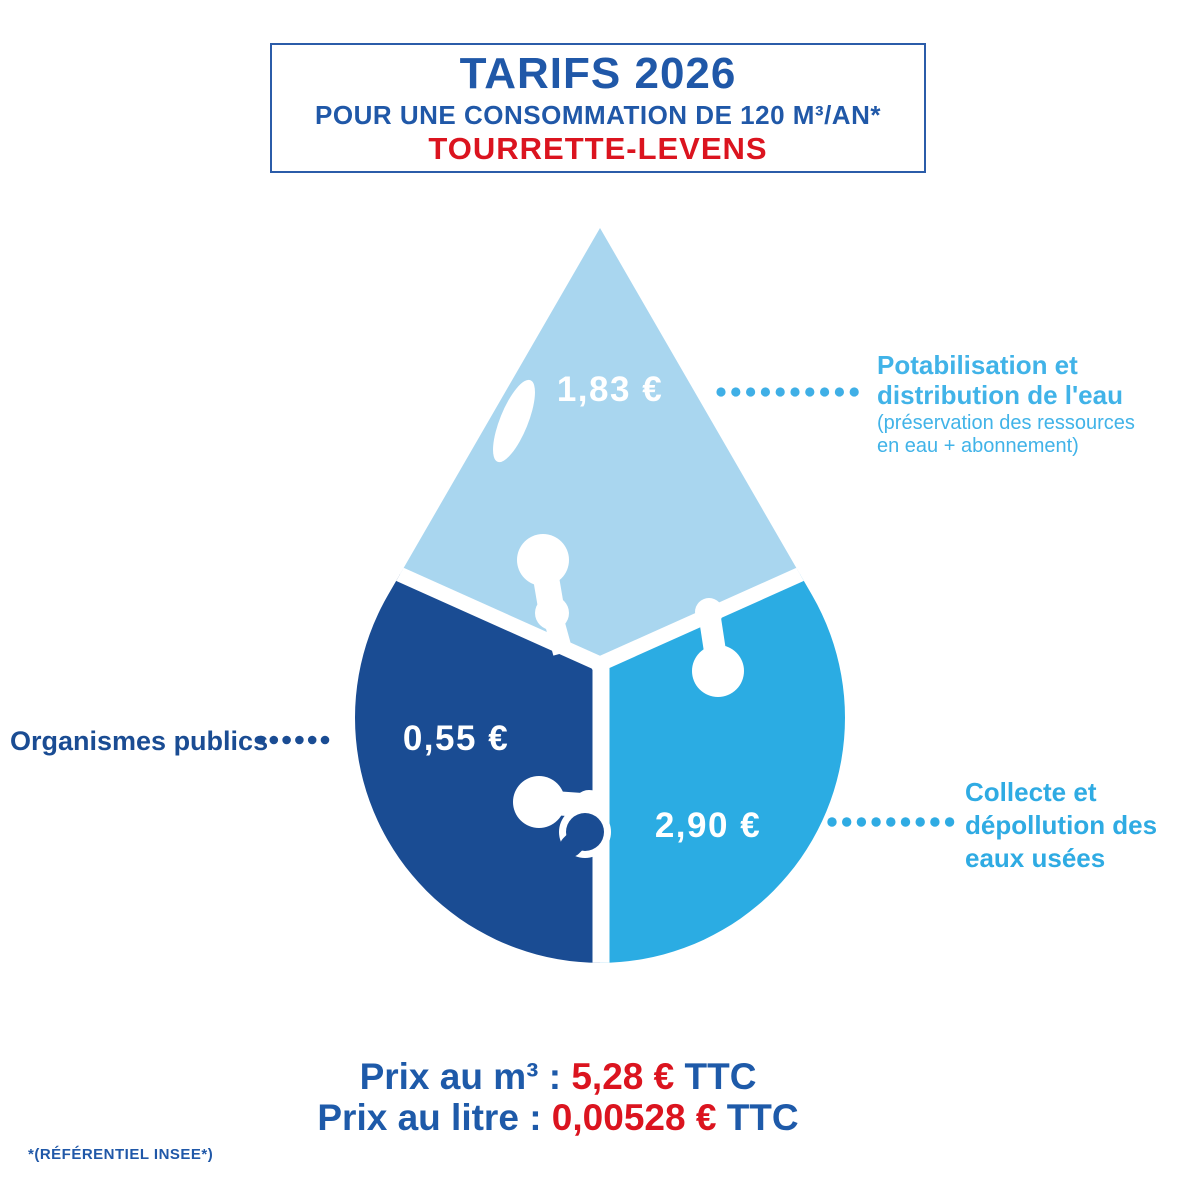  What do you see at coordinates (139, 741) in the screenshot?
I see `label-organismes: Organismes publics` at bounding box center [139, 741].